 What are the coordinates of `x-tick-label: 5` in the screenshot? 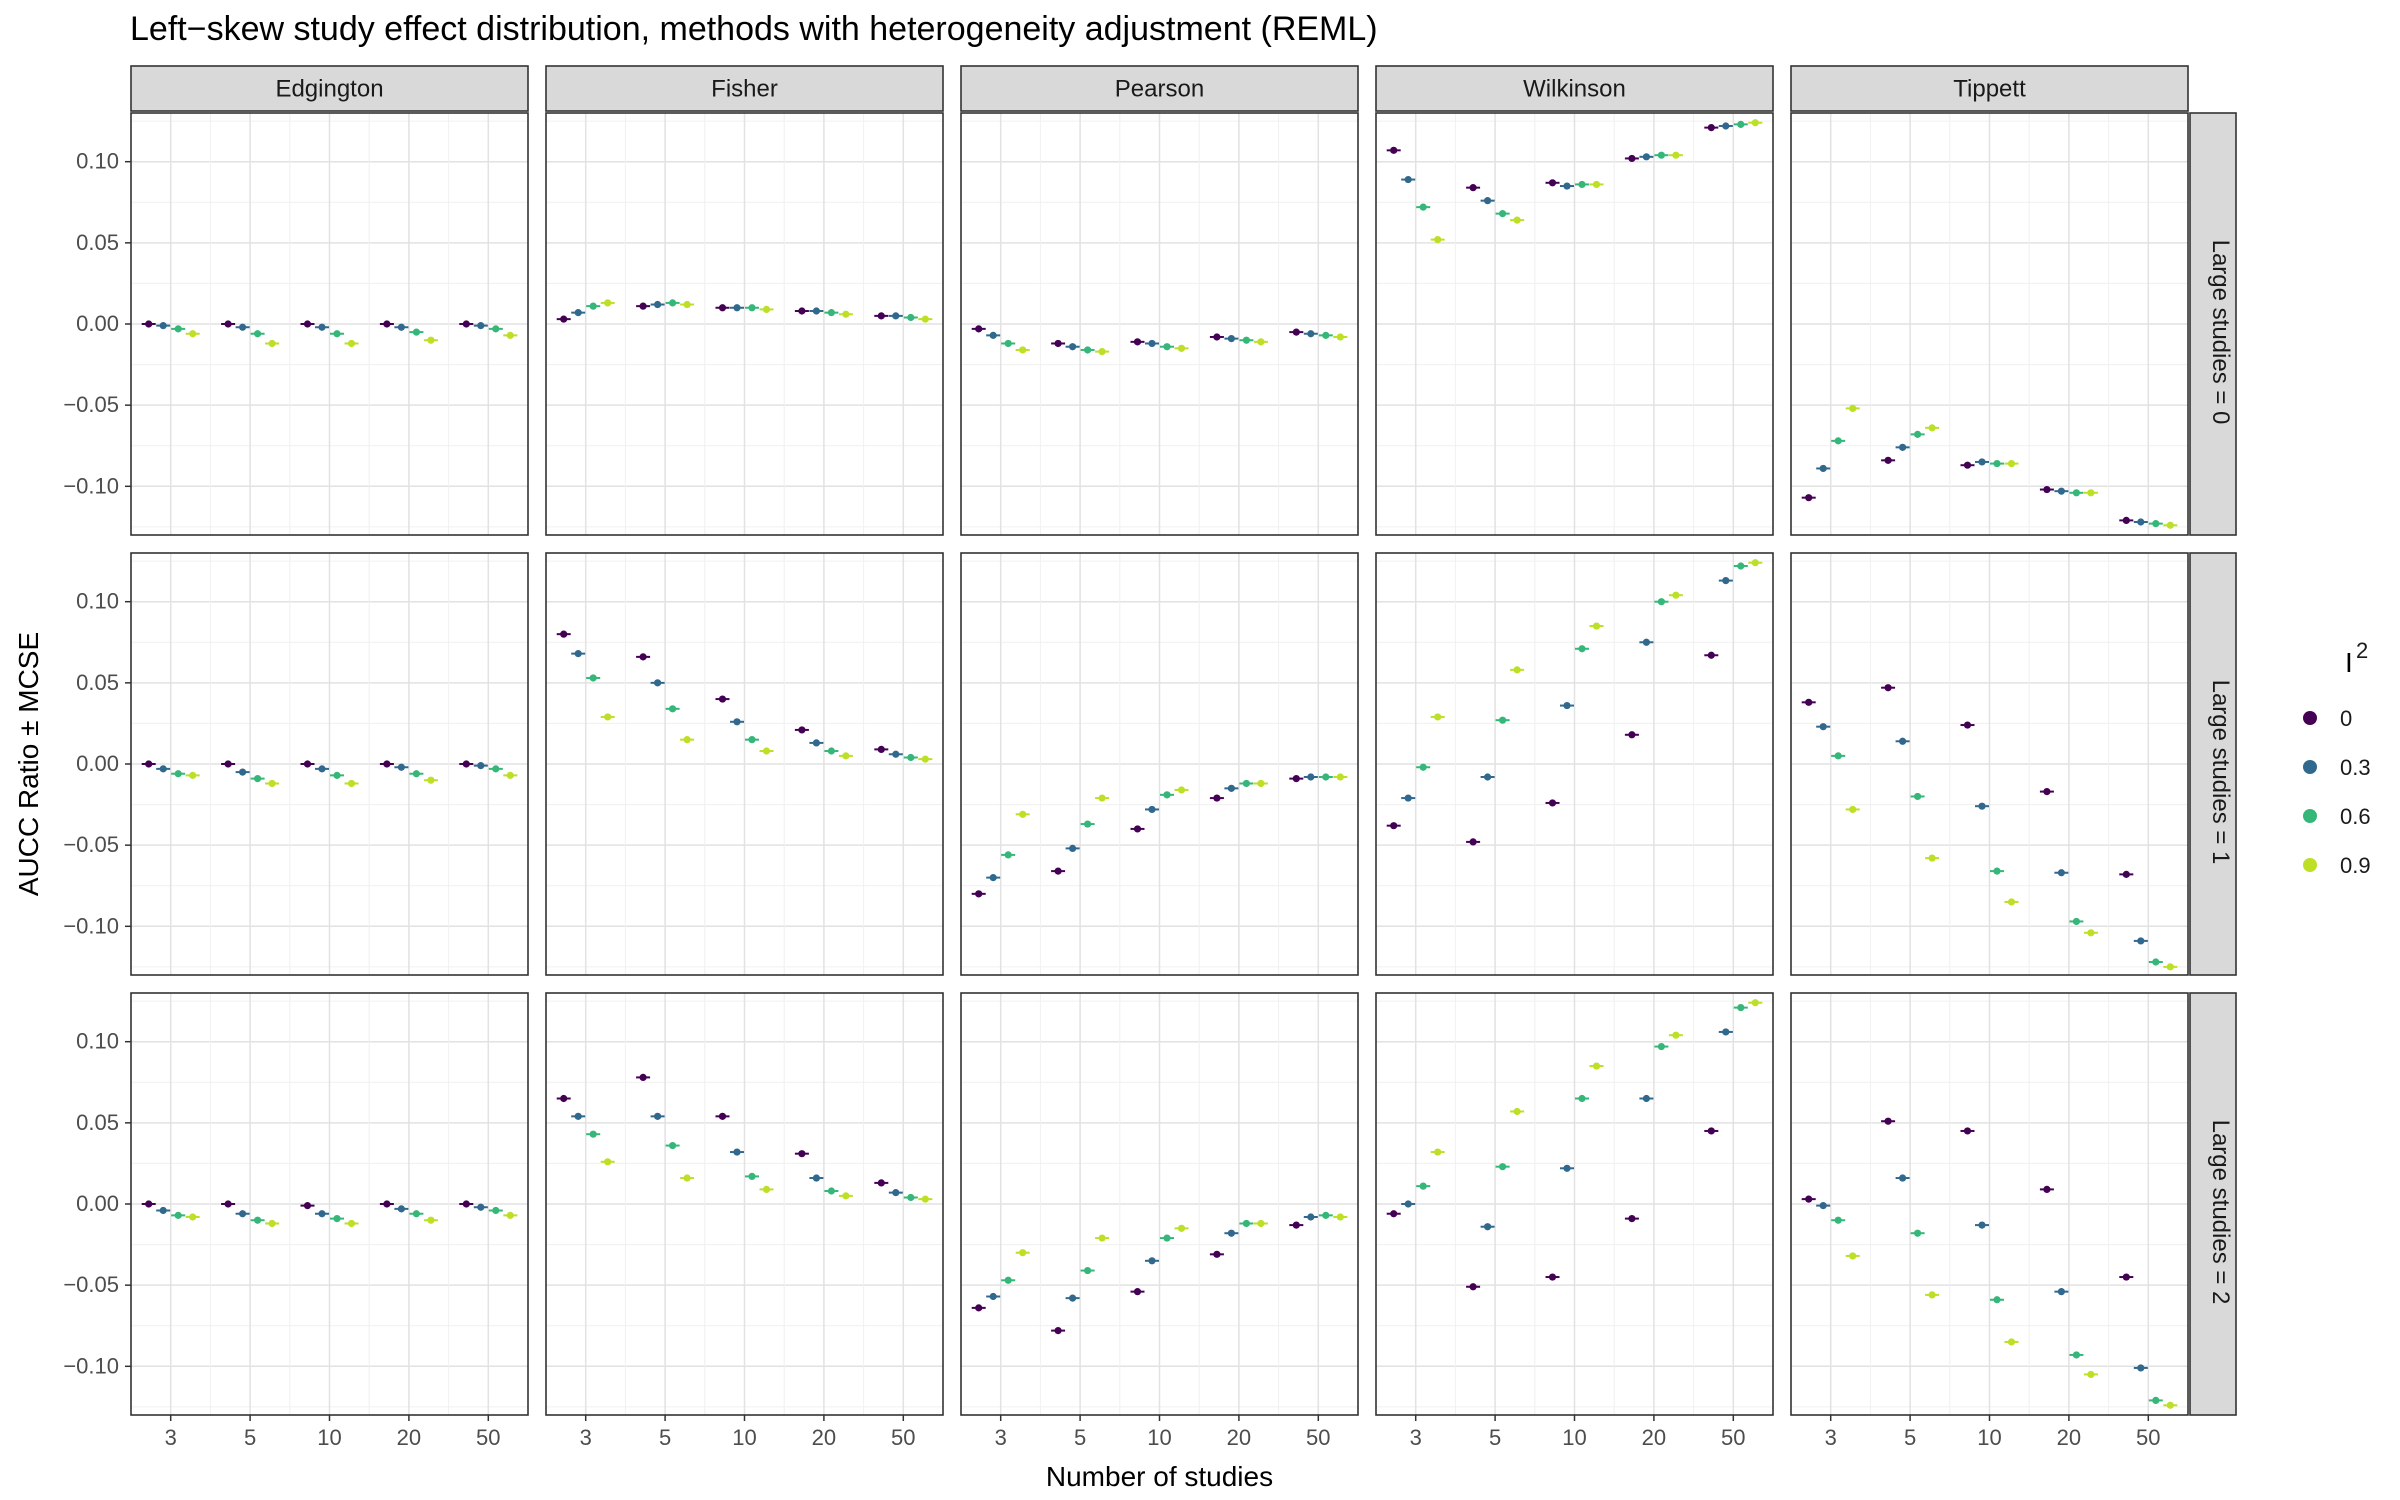 It's located at (250, 1437).